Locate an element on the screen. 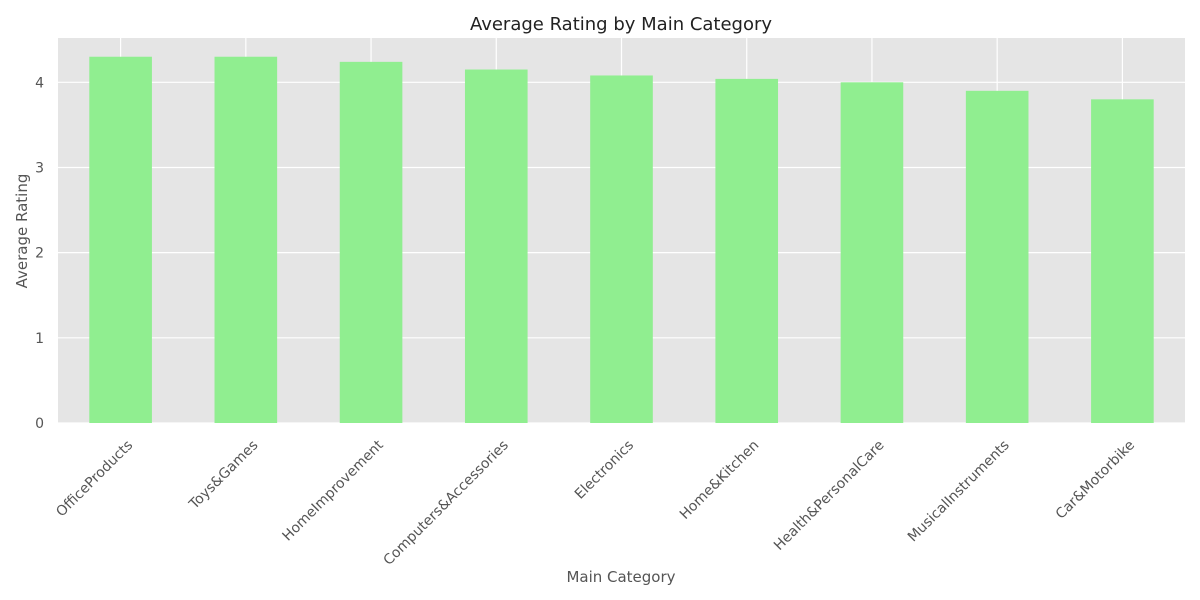 The image size is (1200, 600). y-tick-label: 2 is located at coordinates (39, 254).